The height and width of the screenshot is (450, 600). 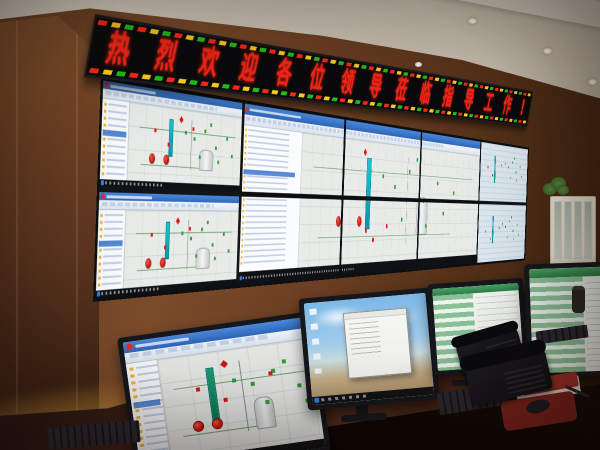 What do you see at coordinates (317, 77) in the screenshot?
I see `led-char: 位` at bounding box center [317, 77].